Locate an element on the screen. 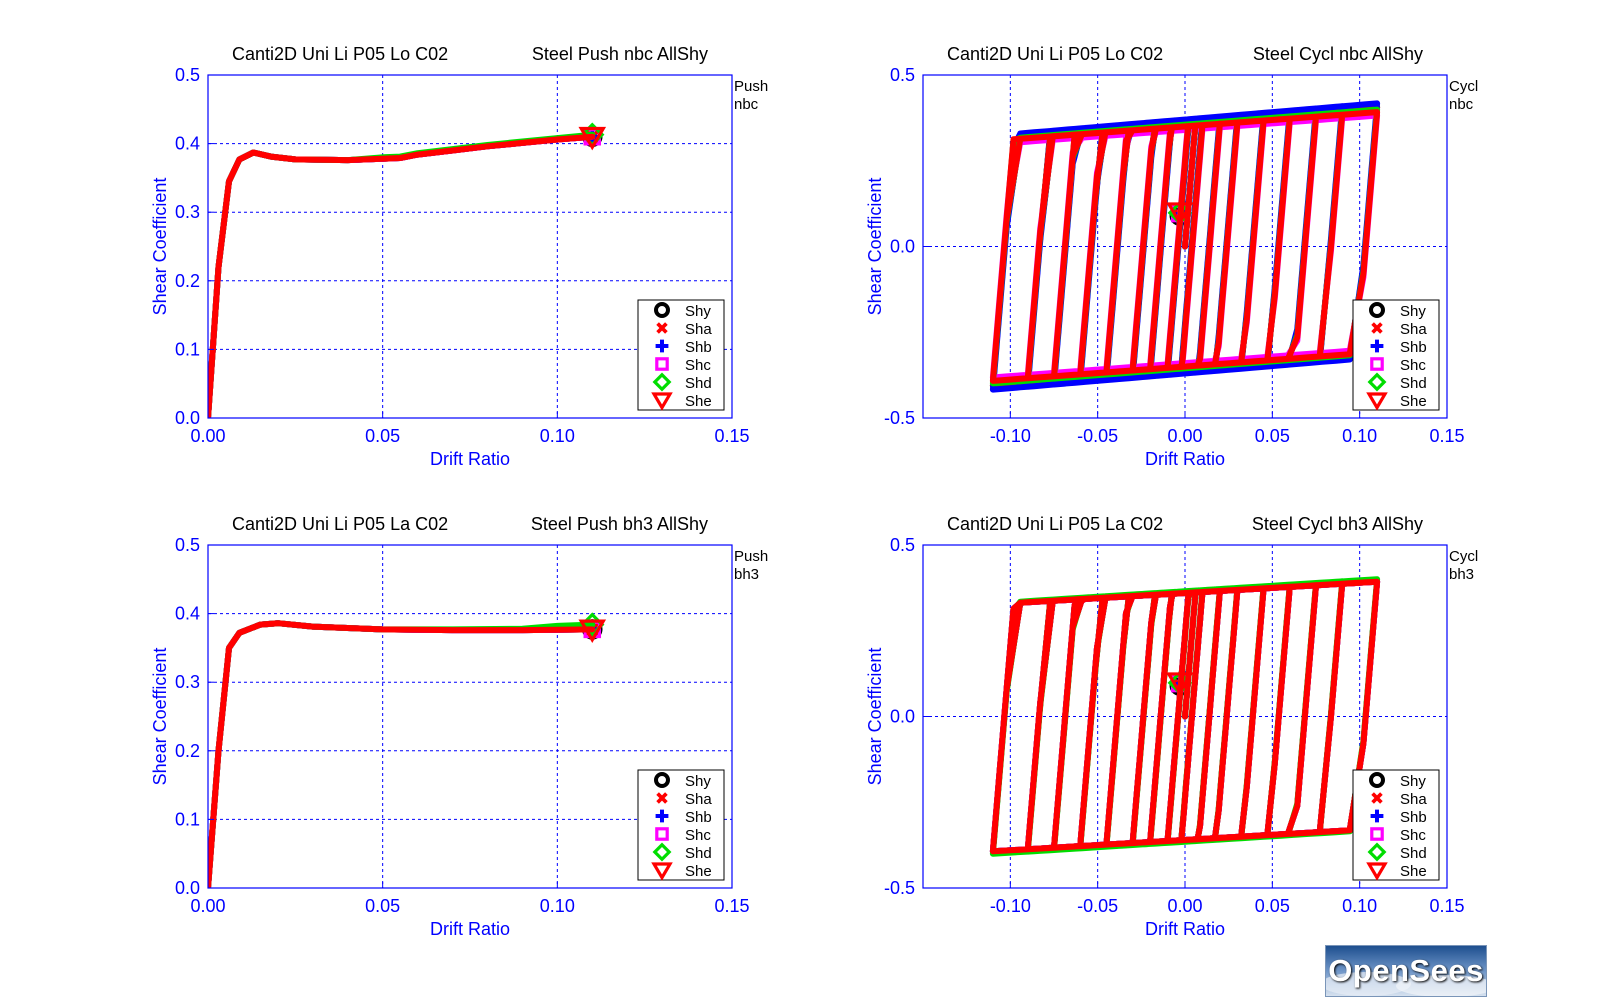  chart-title-right: Steel Push nbc AllShy is located at coordinates (620, 54).